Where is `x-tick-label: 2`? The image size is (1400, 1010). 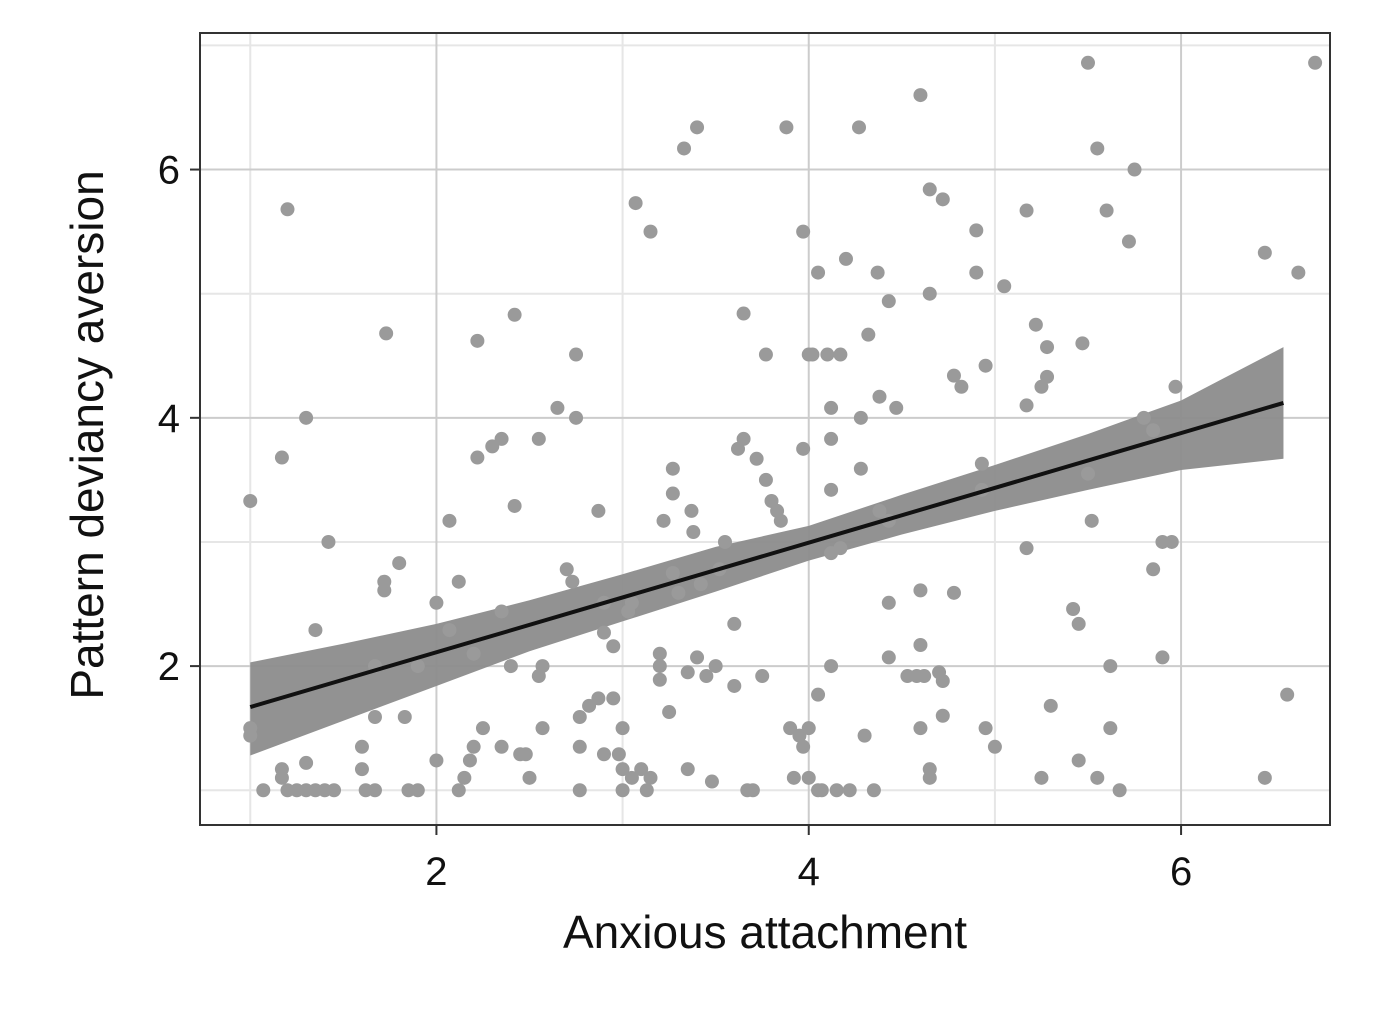
x-tick-label: 2 is located at coordinates (436, 872).